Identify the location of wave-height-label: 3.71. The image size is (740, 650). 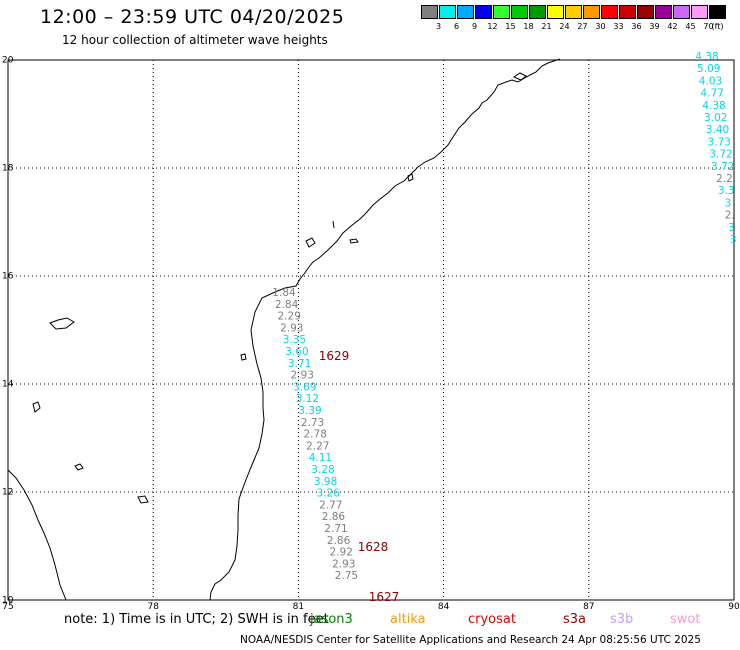
(299, 364).